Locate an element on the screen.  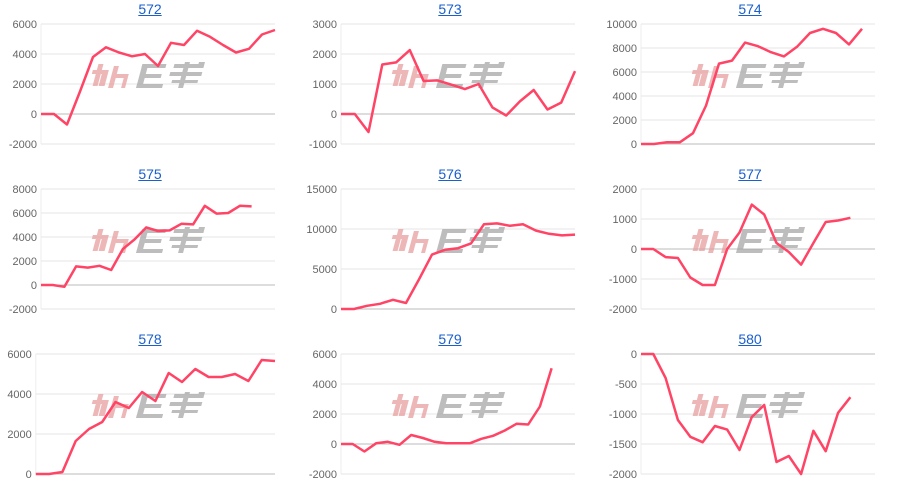
line-chart: 0 2000 4000 6000 8000 10000 is located at coordinates (740, 85).